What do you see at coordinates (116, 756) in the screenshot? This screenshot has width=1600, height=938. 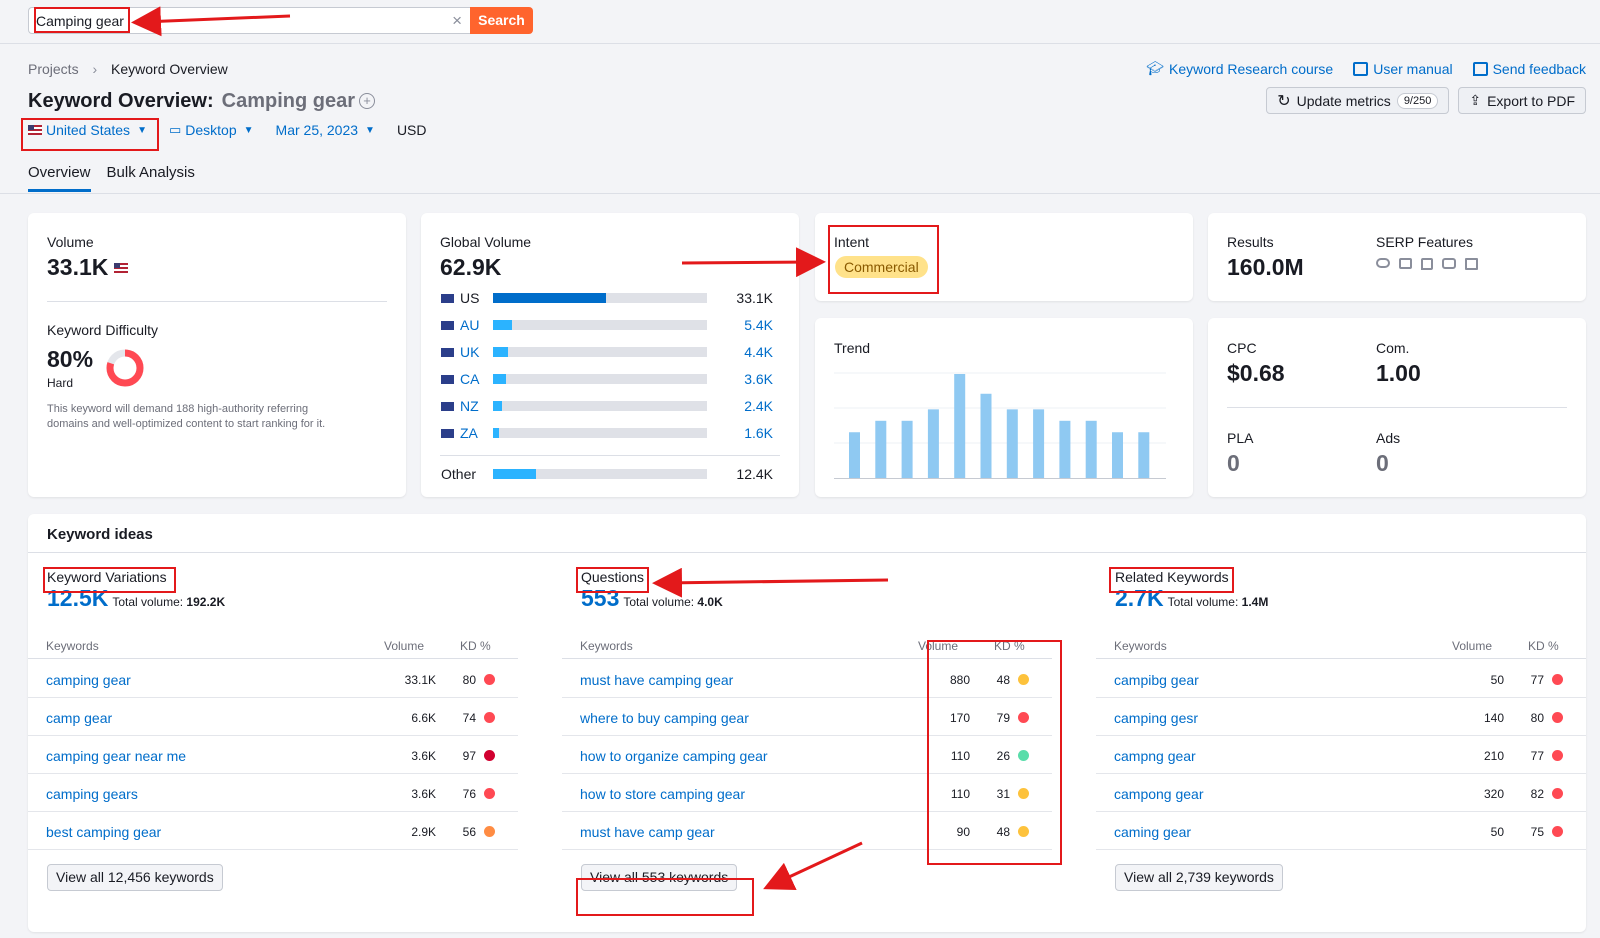 I see `keyword-link: camping gear near me` at bounding box center [116, 756].